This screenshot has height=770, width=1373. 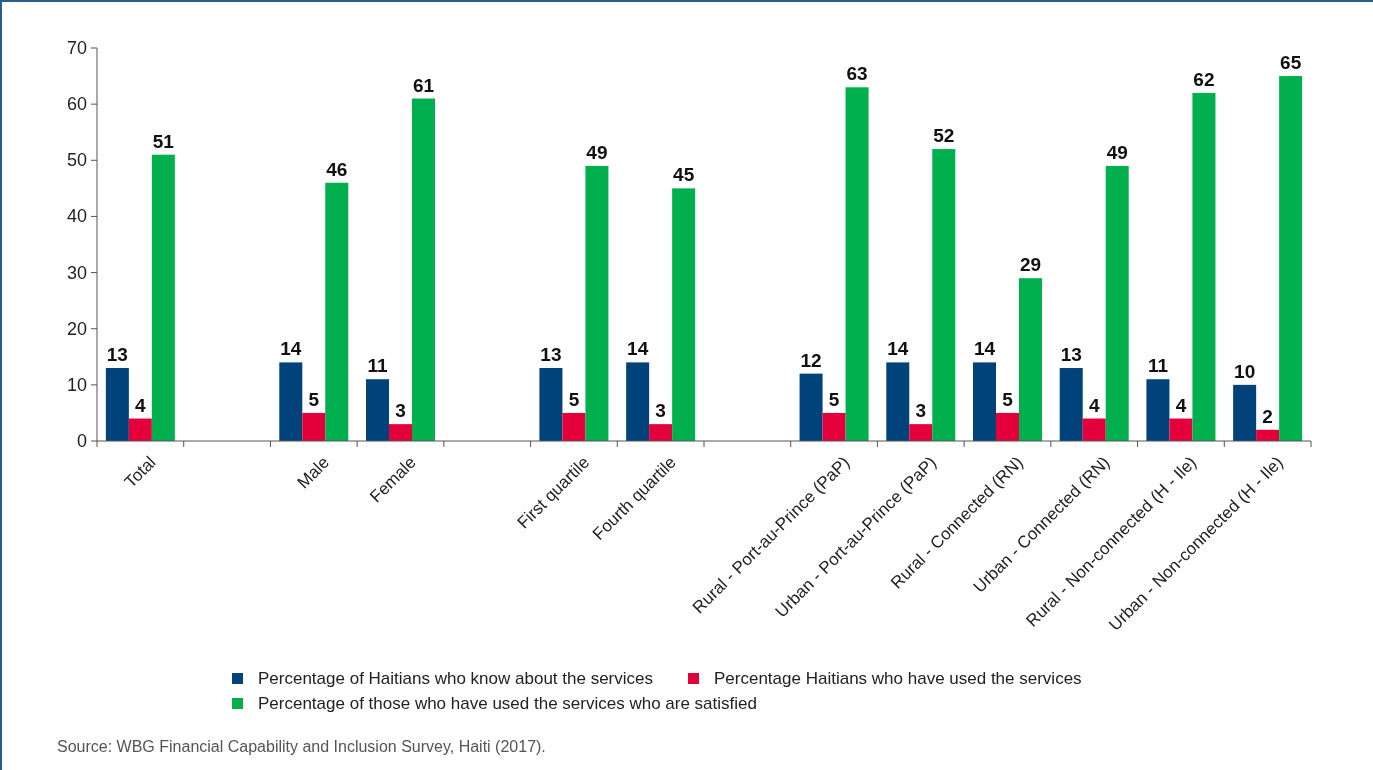 I want to click on source-note: Source: WBG Financial Capability and Inclusion Survey, Haiti (2017)., so click(x=301, y=746).